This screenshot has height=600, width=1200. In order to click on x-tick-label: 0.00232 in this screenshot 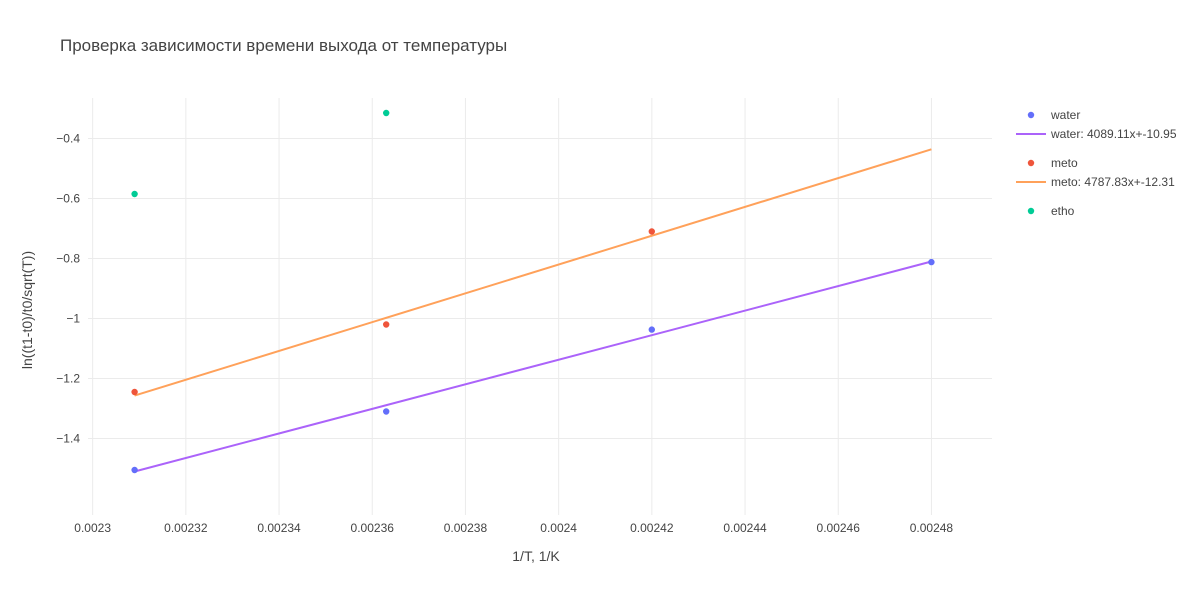, I will do `click(186, 528)`.